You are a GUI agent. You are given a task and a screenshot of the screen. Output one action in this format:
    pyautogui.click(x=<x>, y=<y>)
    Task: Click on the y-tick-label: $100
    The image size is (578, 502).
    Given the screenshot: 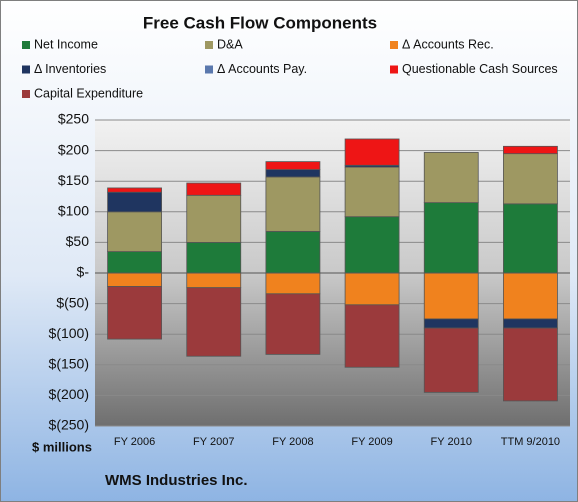 What is the action you would take?
    pyautogui.click(x=73, y=211)
    